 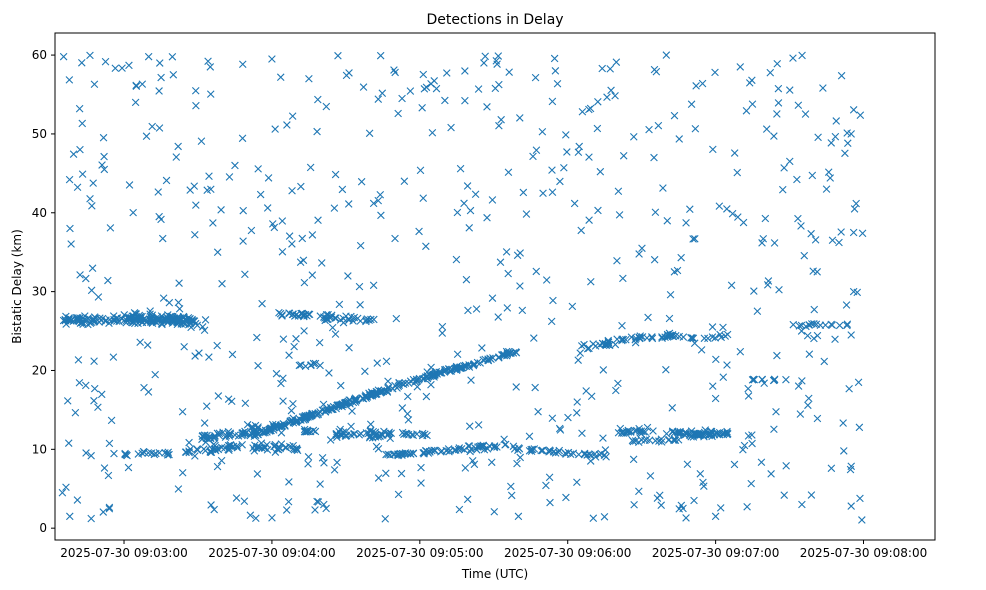 I want to click on y-tick-label: 60, so click(x=39, y=55).